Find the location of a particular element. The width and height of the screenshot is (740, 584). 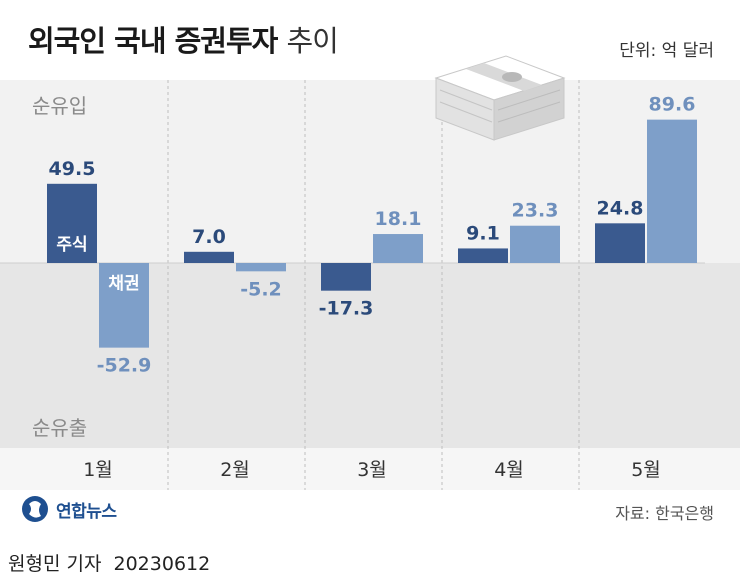

title-main: 외국인 국내 증권투자 is located at coordinates (153, 41).